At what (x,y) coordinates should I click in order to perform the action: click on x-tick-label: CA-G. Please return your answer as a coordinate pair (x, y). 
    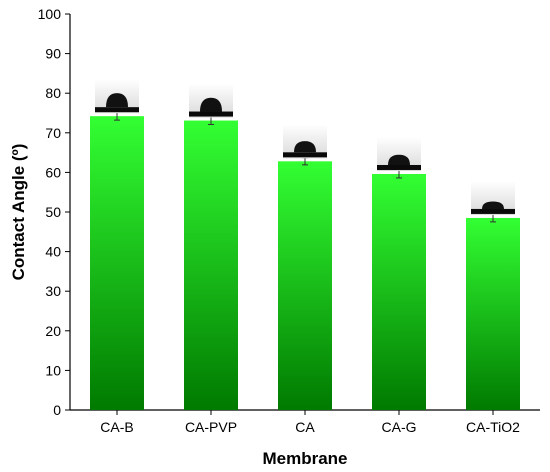
    Looking at the image, I should click on (399, 427).